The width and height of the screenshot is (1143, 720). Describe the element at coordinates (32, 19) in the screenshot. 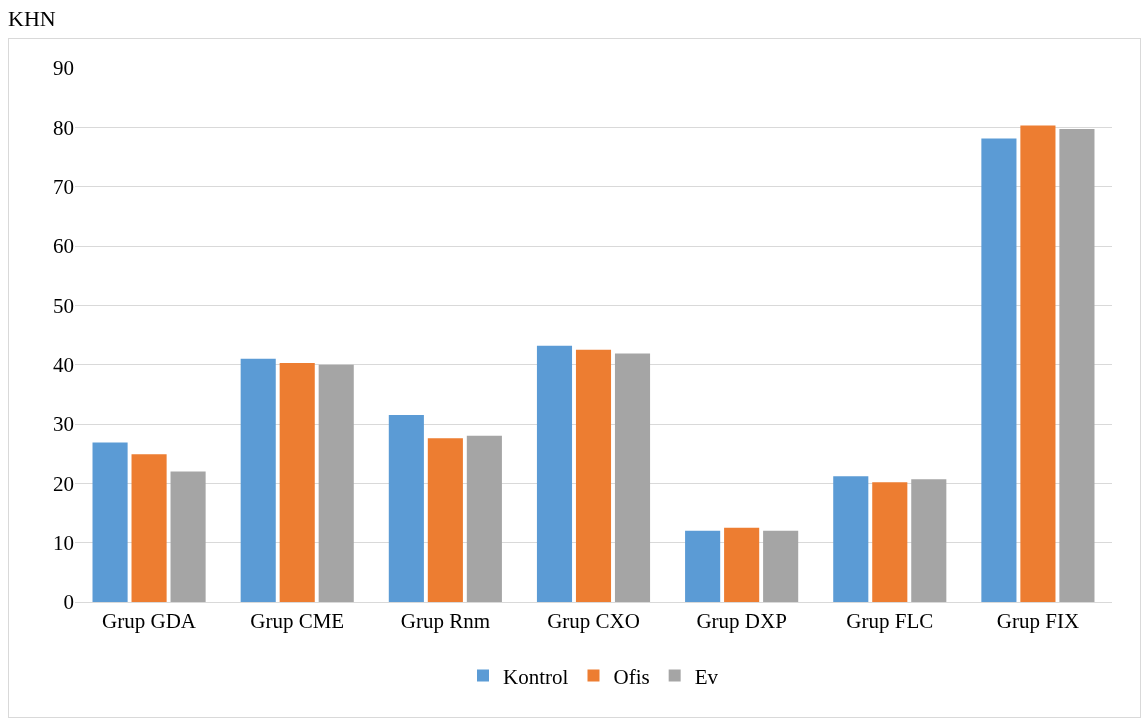

I see `y-axis-title: KHN` at that location.